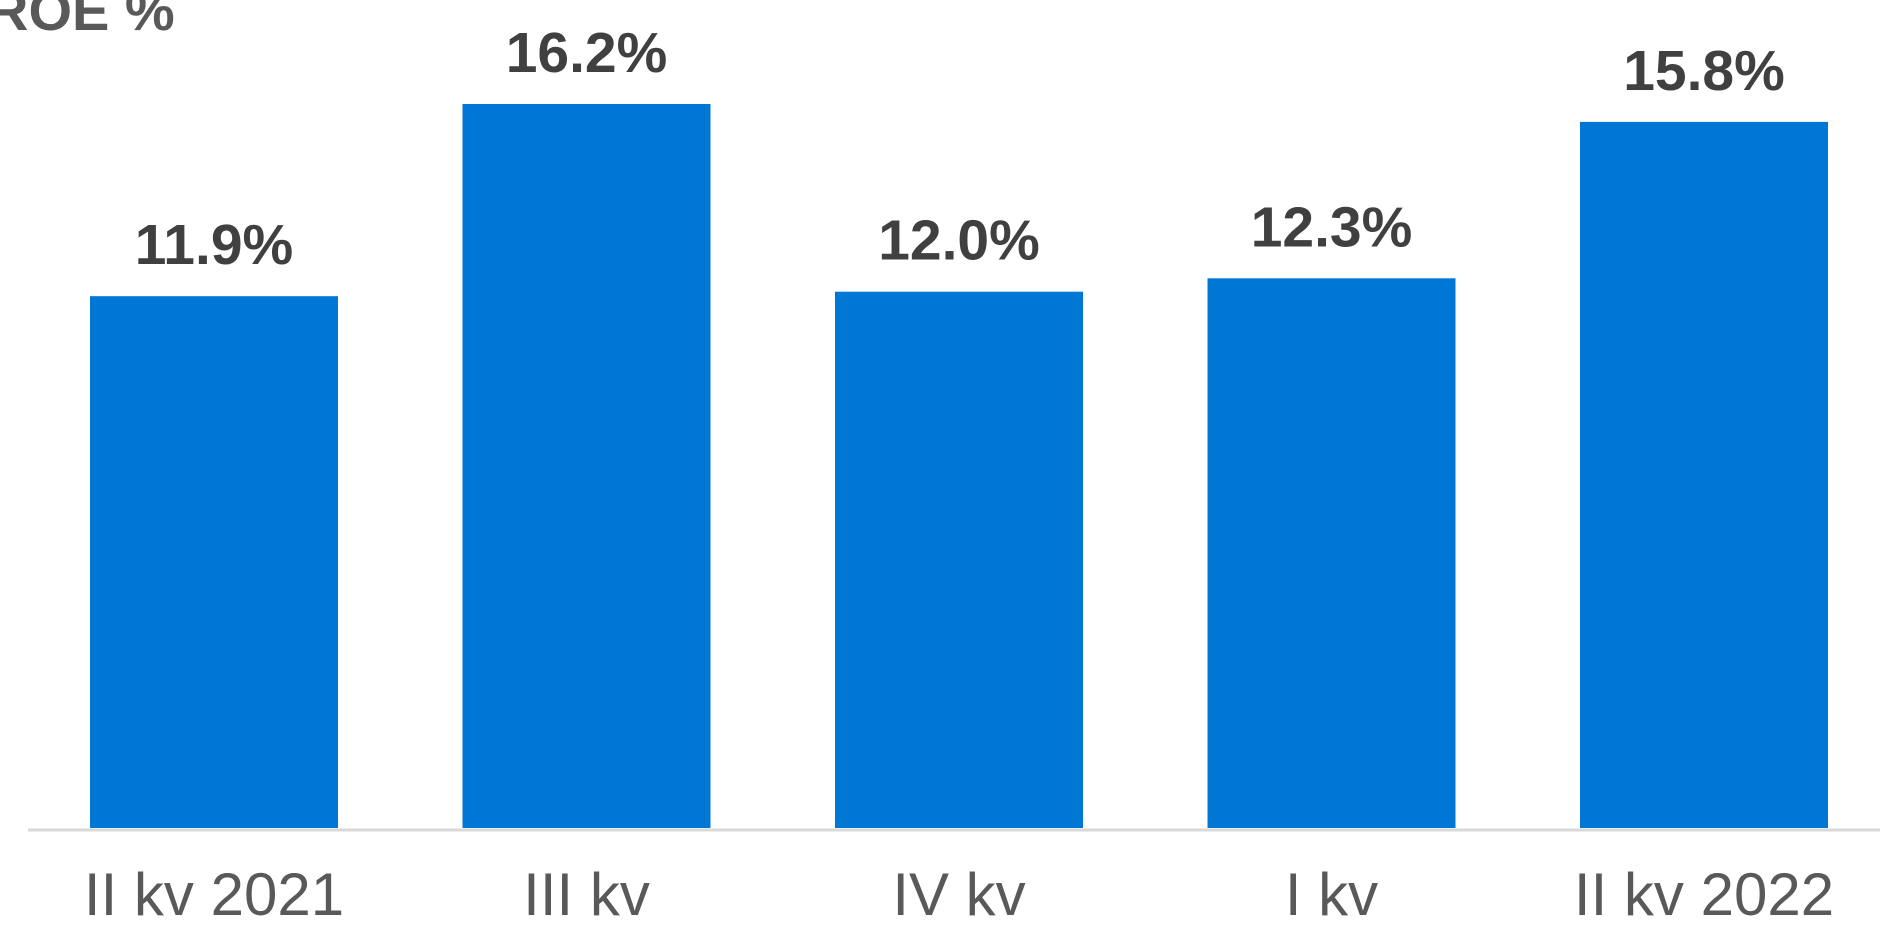 The image size is (1880, 943). I want to click on chart-title: ROE %, so click(87, 21).